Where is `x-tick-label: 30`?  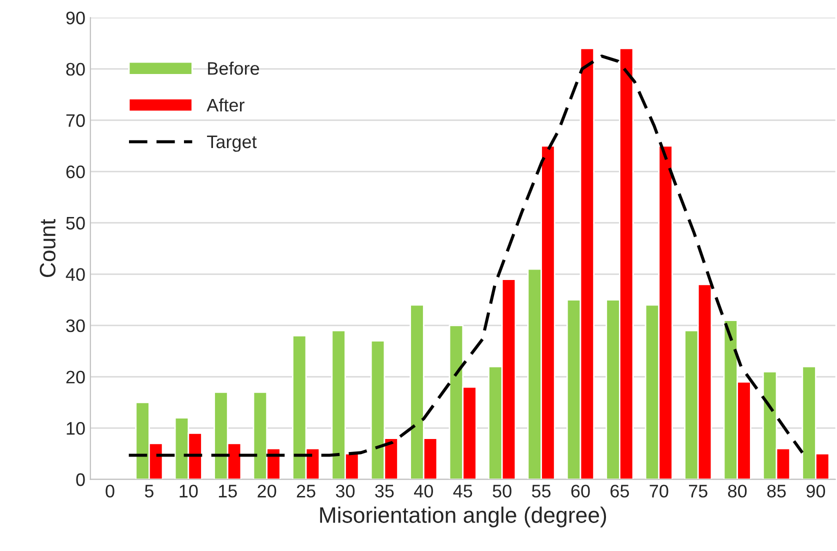
x-tick-label: 30 is located at coordinates (345, 491).